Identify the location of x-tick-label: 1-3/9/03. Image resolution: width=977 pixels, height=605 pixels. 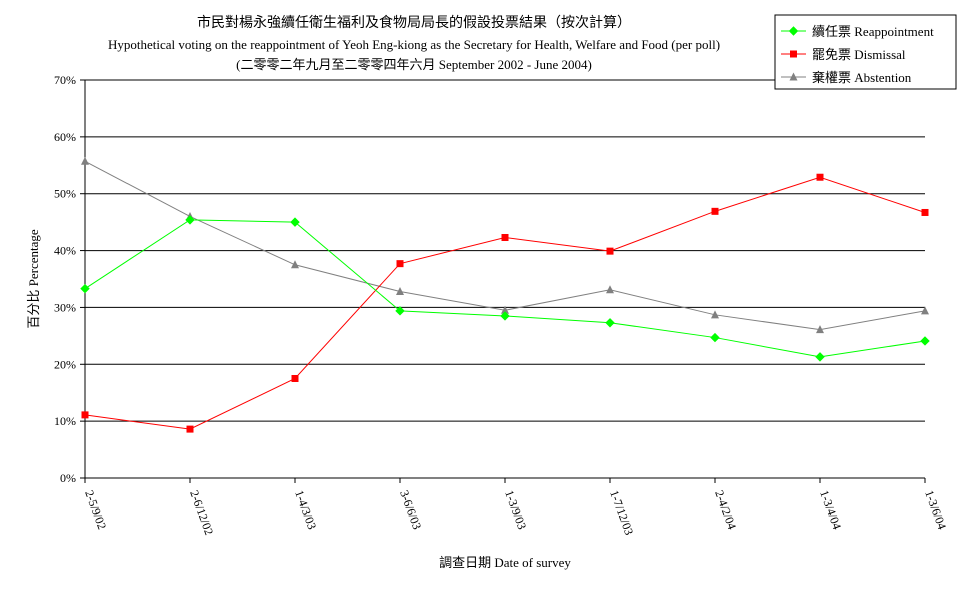
(515, 509).